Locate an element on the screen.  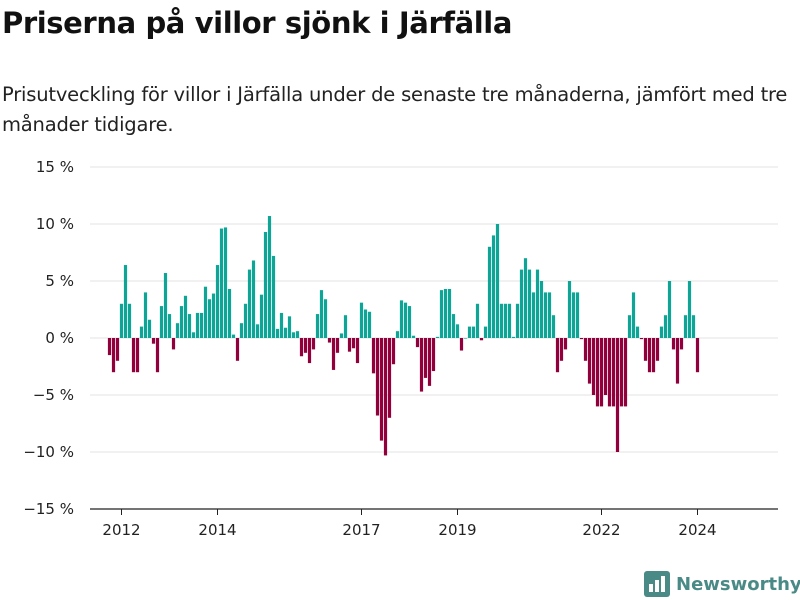
y-tick-label: 10 % is located at coordinates (55, 224).